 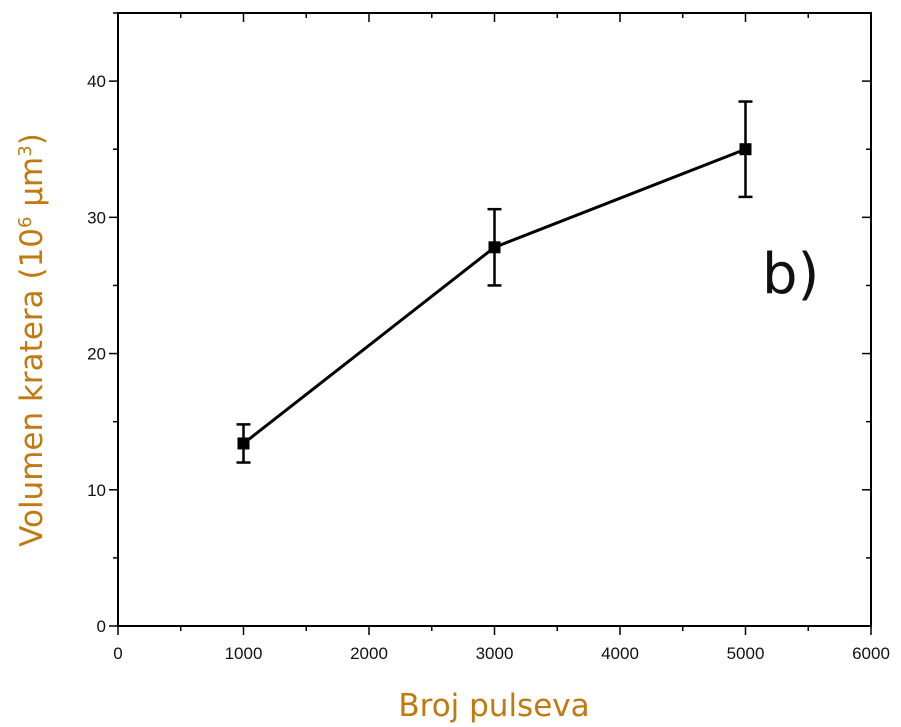 I want to click on x-tick-label: 2000, so click(x=369, y=653).